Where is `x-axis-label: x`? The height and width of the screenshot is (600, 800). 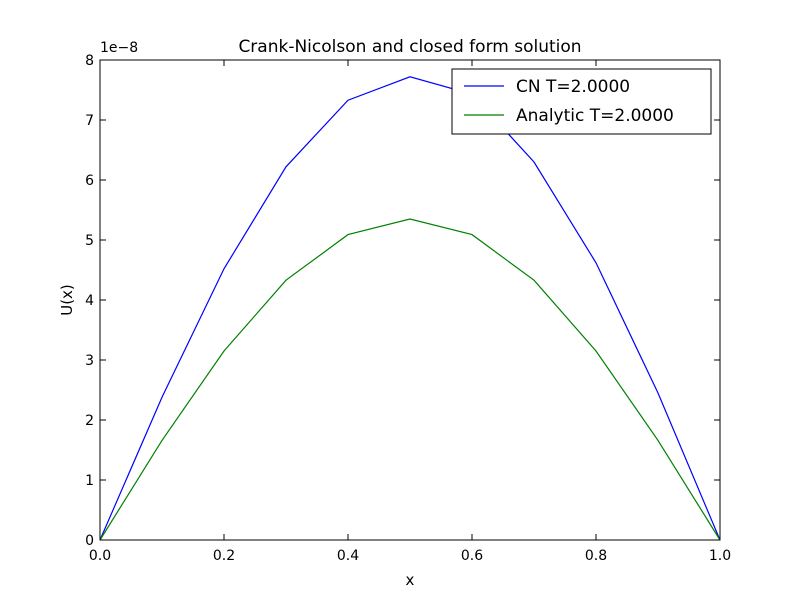 x-axis-label: x is located at coordinates (410, 580).